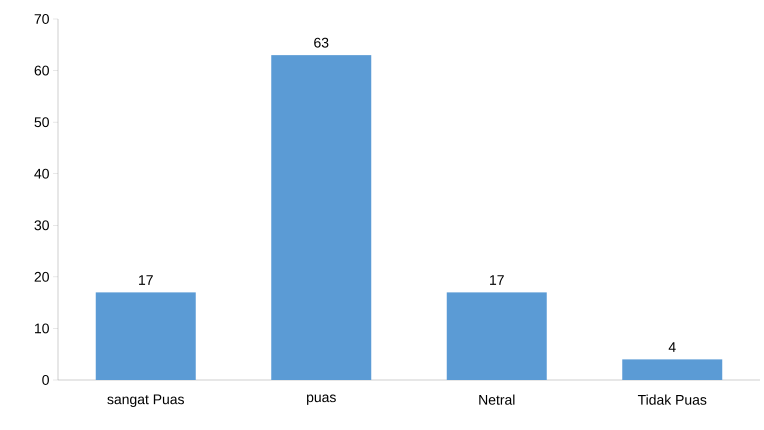  Describe the element at coordinates (672, 347) in the screenshot. I see `data-label: 4` at that location.